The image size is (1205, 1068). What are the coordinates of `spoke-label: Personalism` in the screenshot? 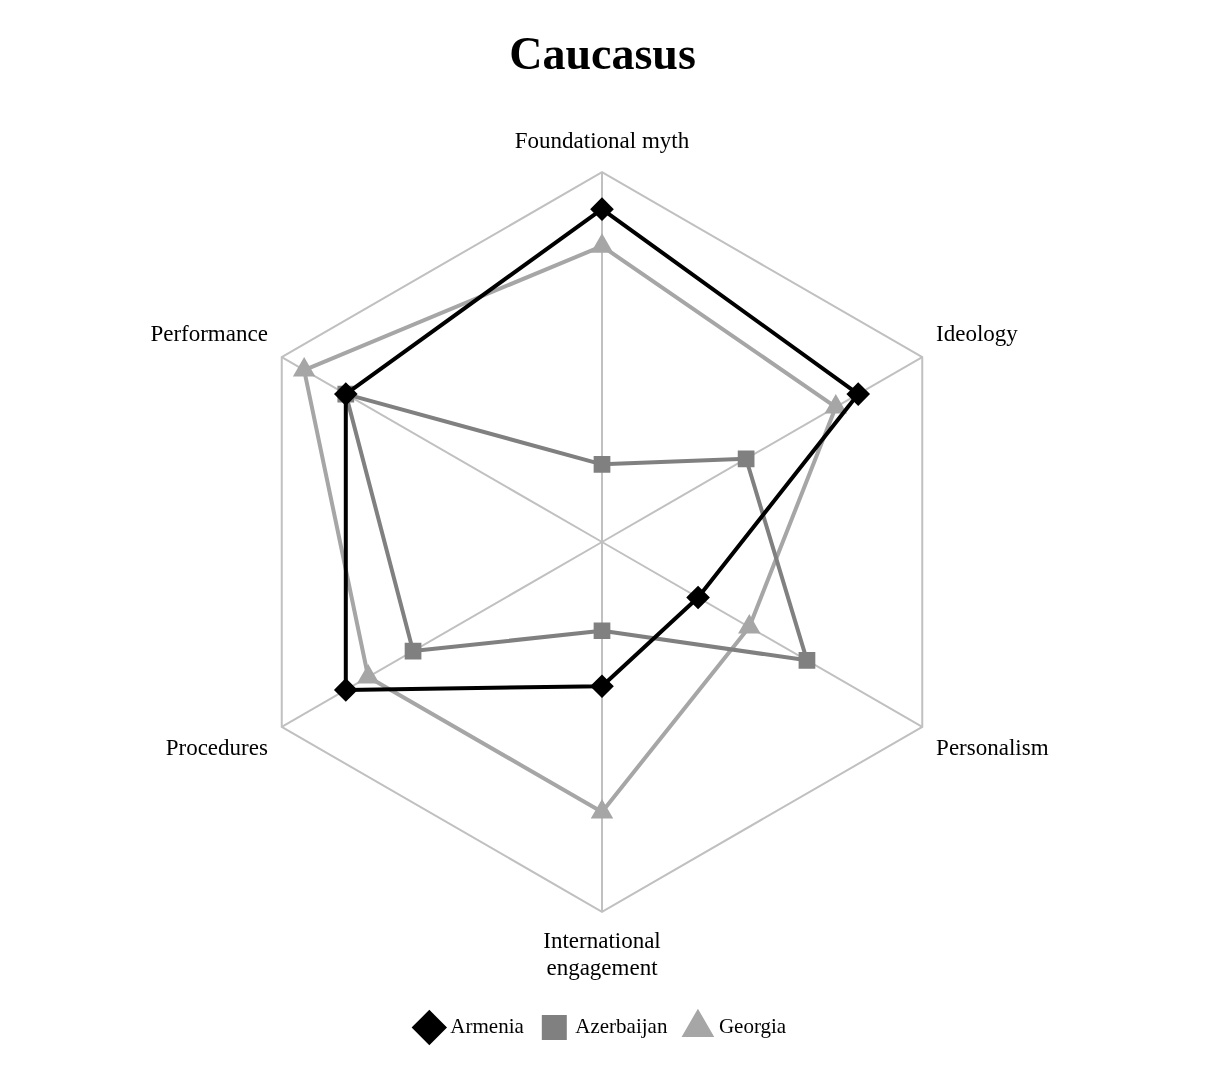 It's located at (992, 747).